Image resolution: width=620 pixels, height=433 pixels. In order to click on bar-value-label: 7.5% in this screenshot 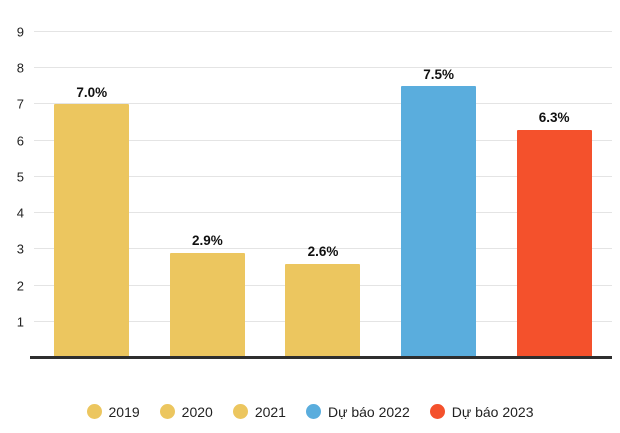, I will do `click(438, 74)`.